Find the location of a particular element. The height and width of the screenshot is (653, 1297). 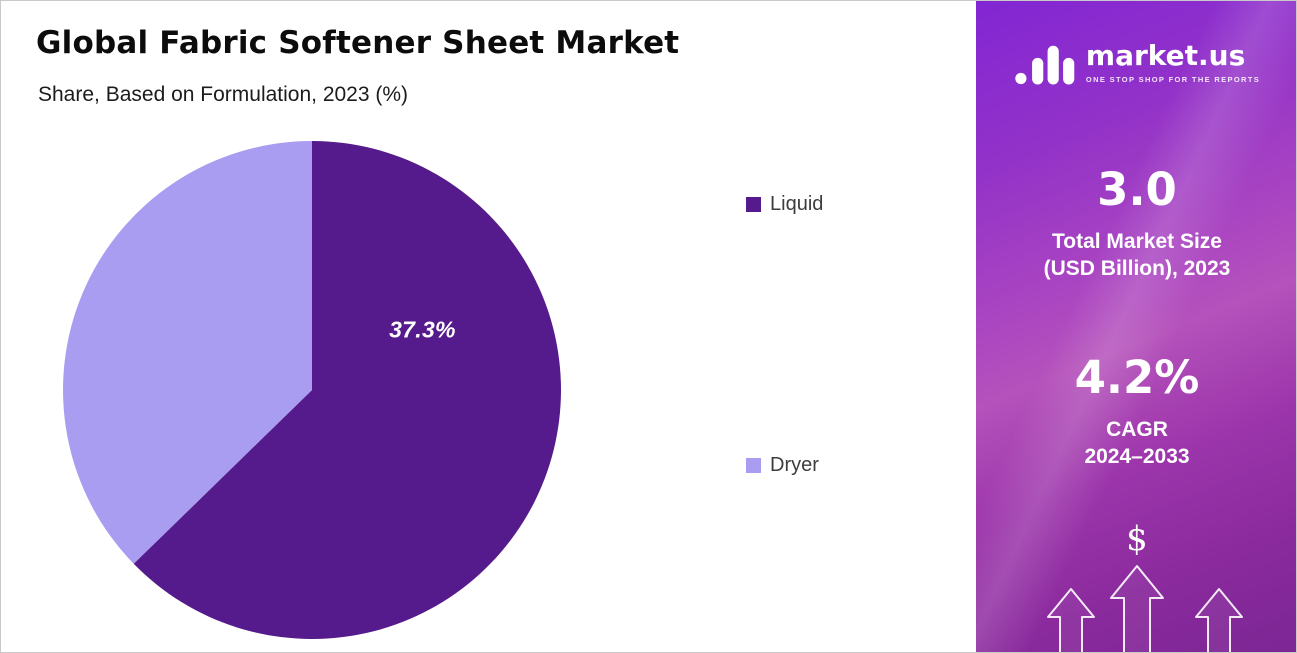

chart-subtitle: Share, Based on Formulation, 2023 (%) is located at coordinates (223, 94).